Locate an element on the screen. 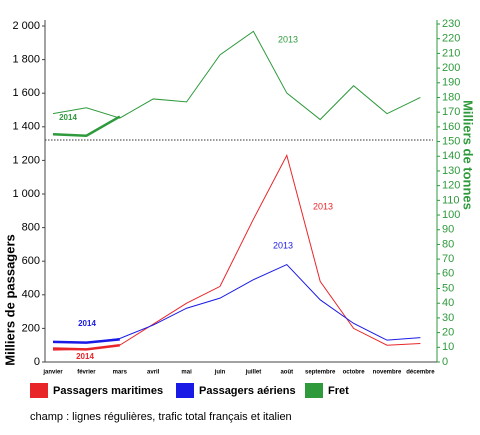  y2-tick-label: 30 is located at coordinates (448, 318).